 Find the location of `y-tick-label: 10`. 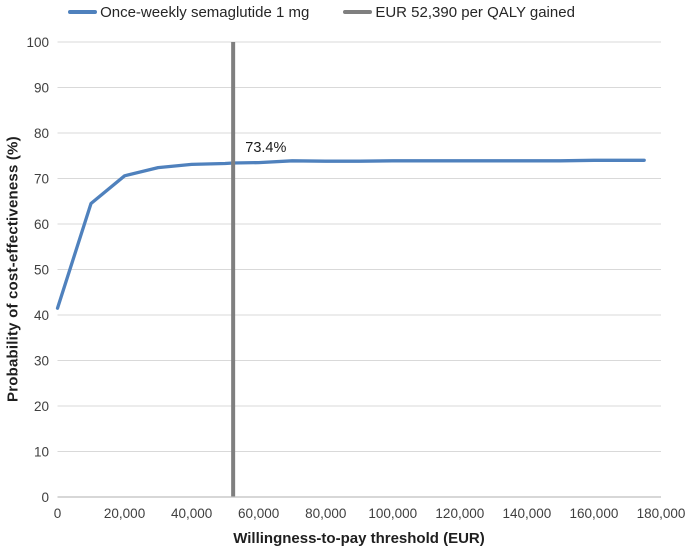

y-tick-label: 10 is located at coordinates (41, 451).